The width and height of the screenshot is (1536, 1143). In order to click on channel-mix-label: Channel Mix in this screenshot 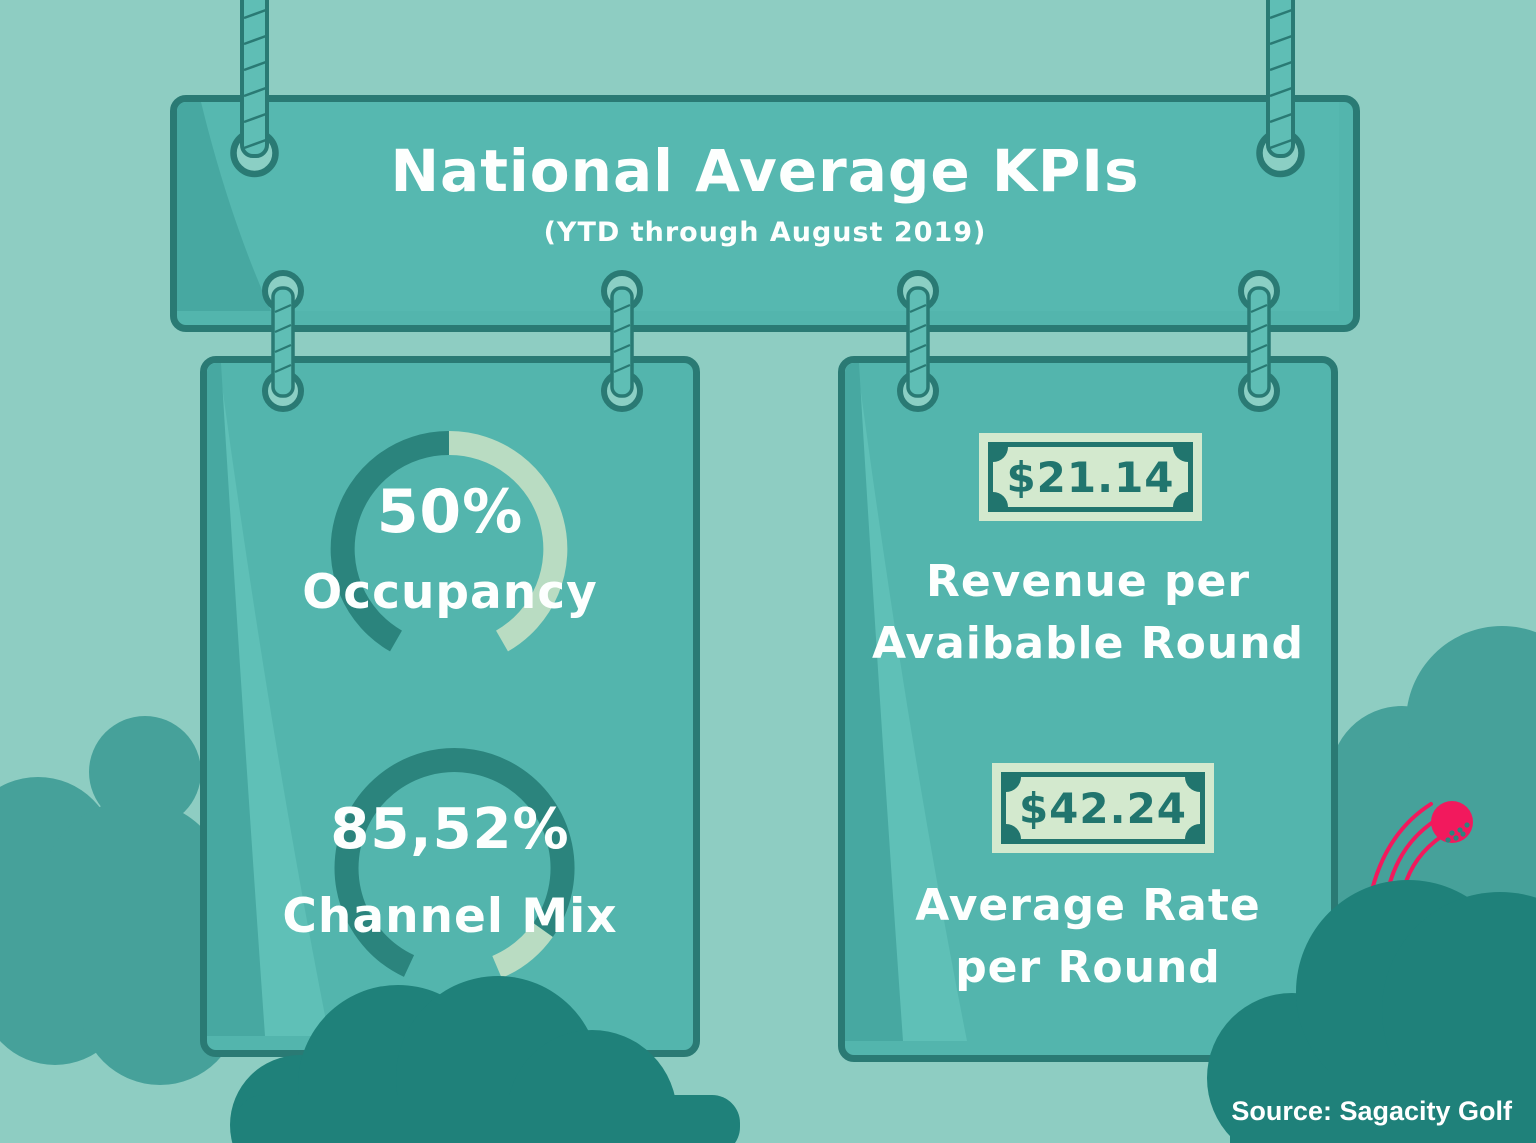, I will do `click(450, 916)`.